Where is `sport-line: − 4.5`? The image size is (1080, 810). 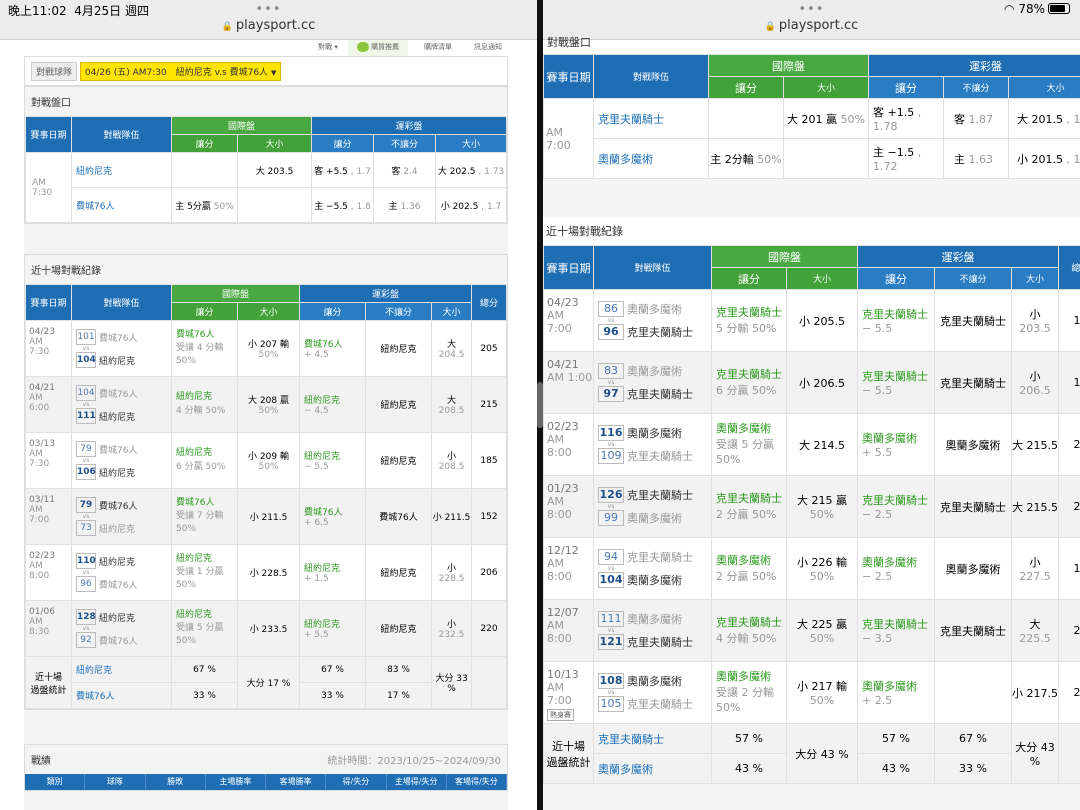 sport-line: − 4.5 is located at coordinates (316, 411).